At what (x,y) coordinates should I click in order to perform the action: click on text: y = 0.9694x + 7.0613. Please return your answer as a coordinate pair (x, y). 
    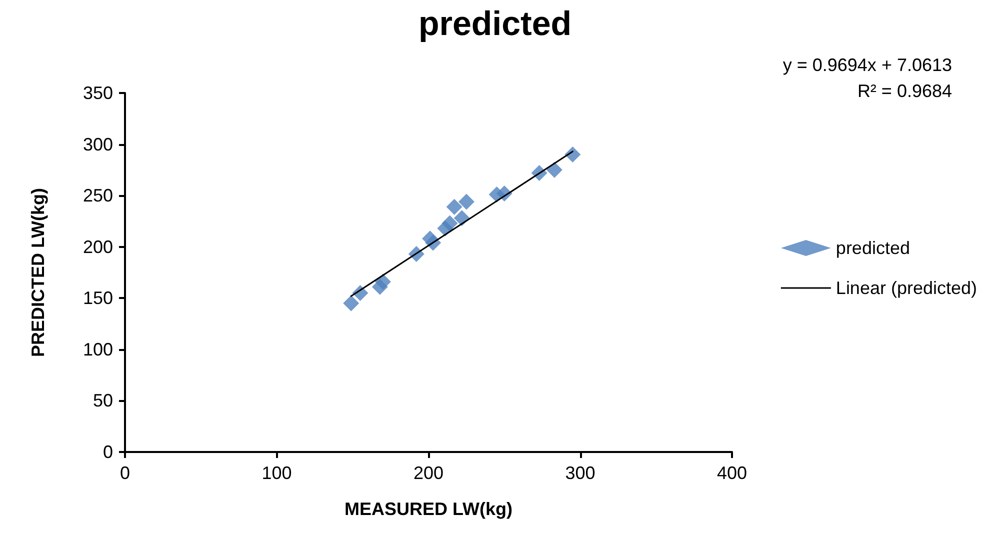
    Looking at the image, I should click on (867, 65).